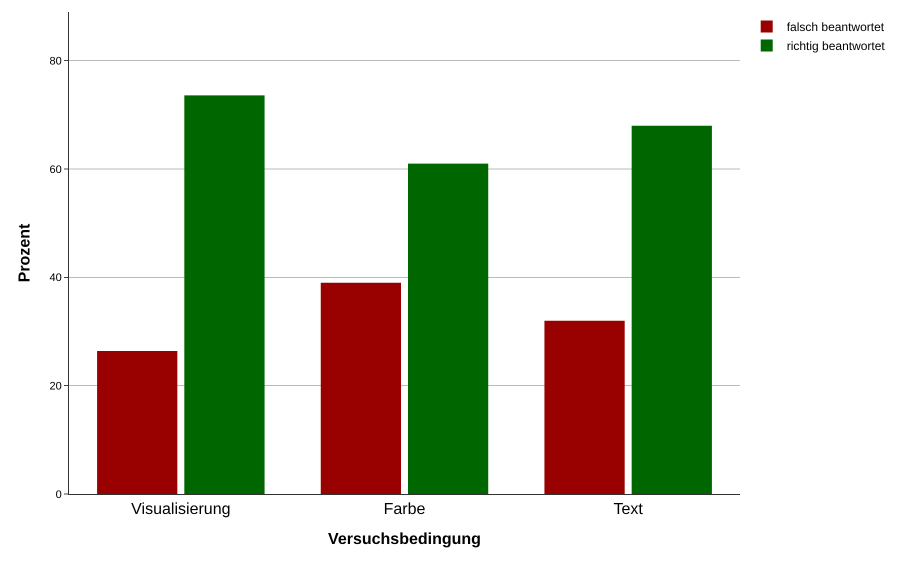 The height and width of the screenshot is (562, 903). What do you see at coordinates (405, 509) in the screenshot?
I see `x-tick-label: Farbe` at bounding box center [405, 509].